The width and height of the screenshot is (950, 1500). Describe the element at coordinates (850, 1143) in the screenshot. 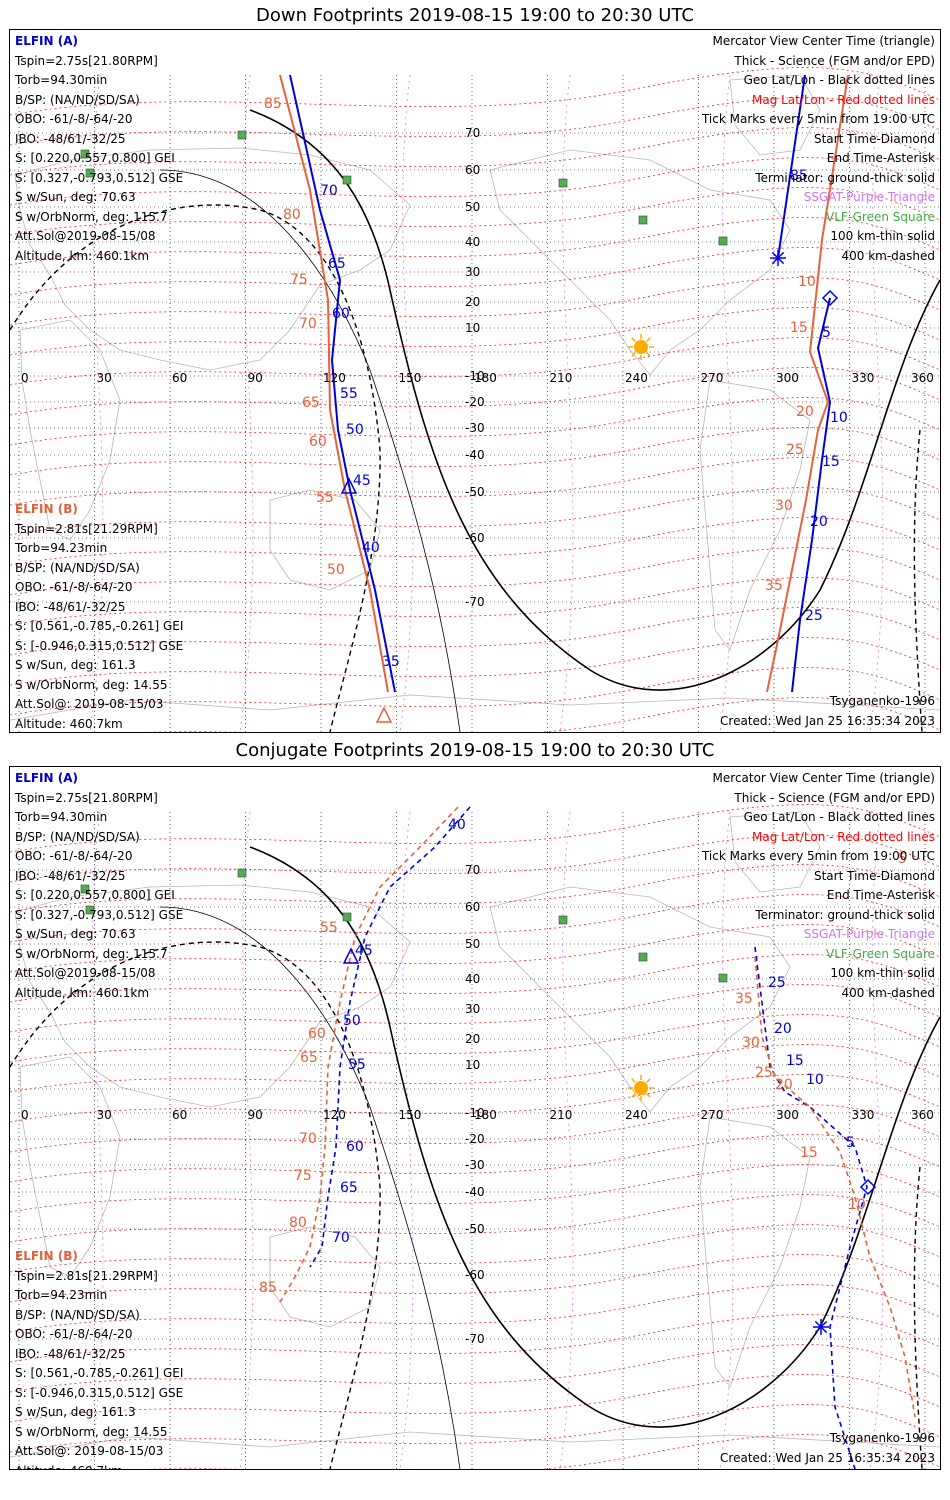

I see `elfin-a-tick-label: 5` at that location.